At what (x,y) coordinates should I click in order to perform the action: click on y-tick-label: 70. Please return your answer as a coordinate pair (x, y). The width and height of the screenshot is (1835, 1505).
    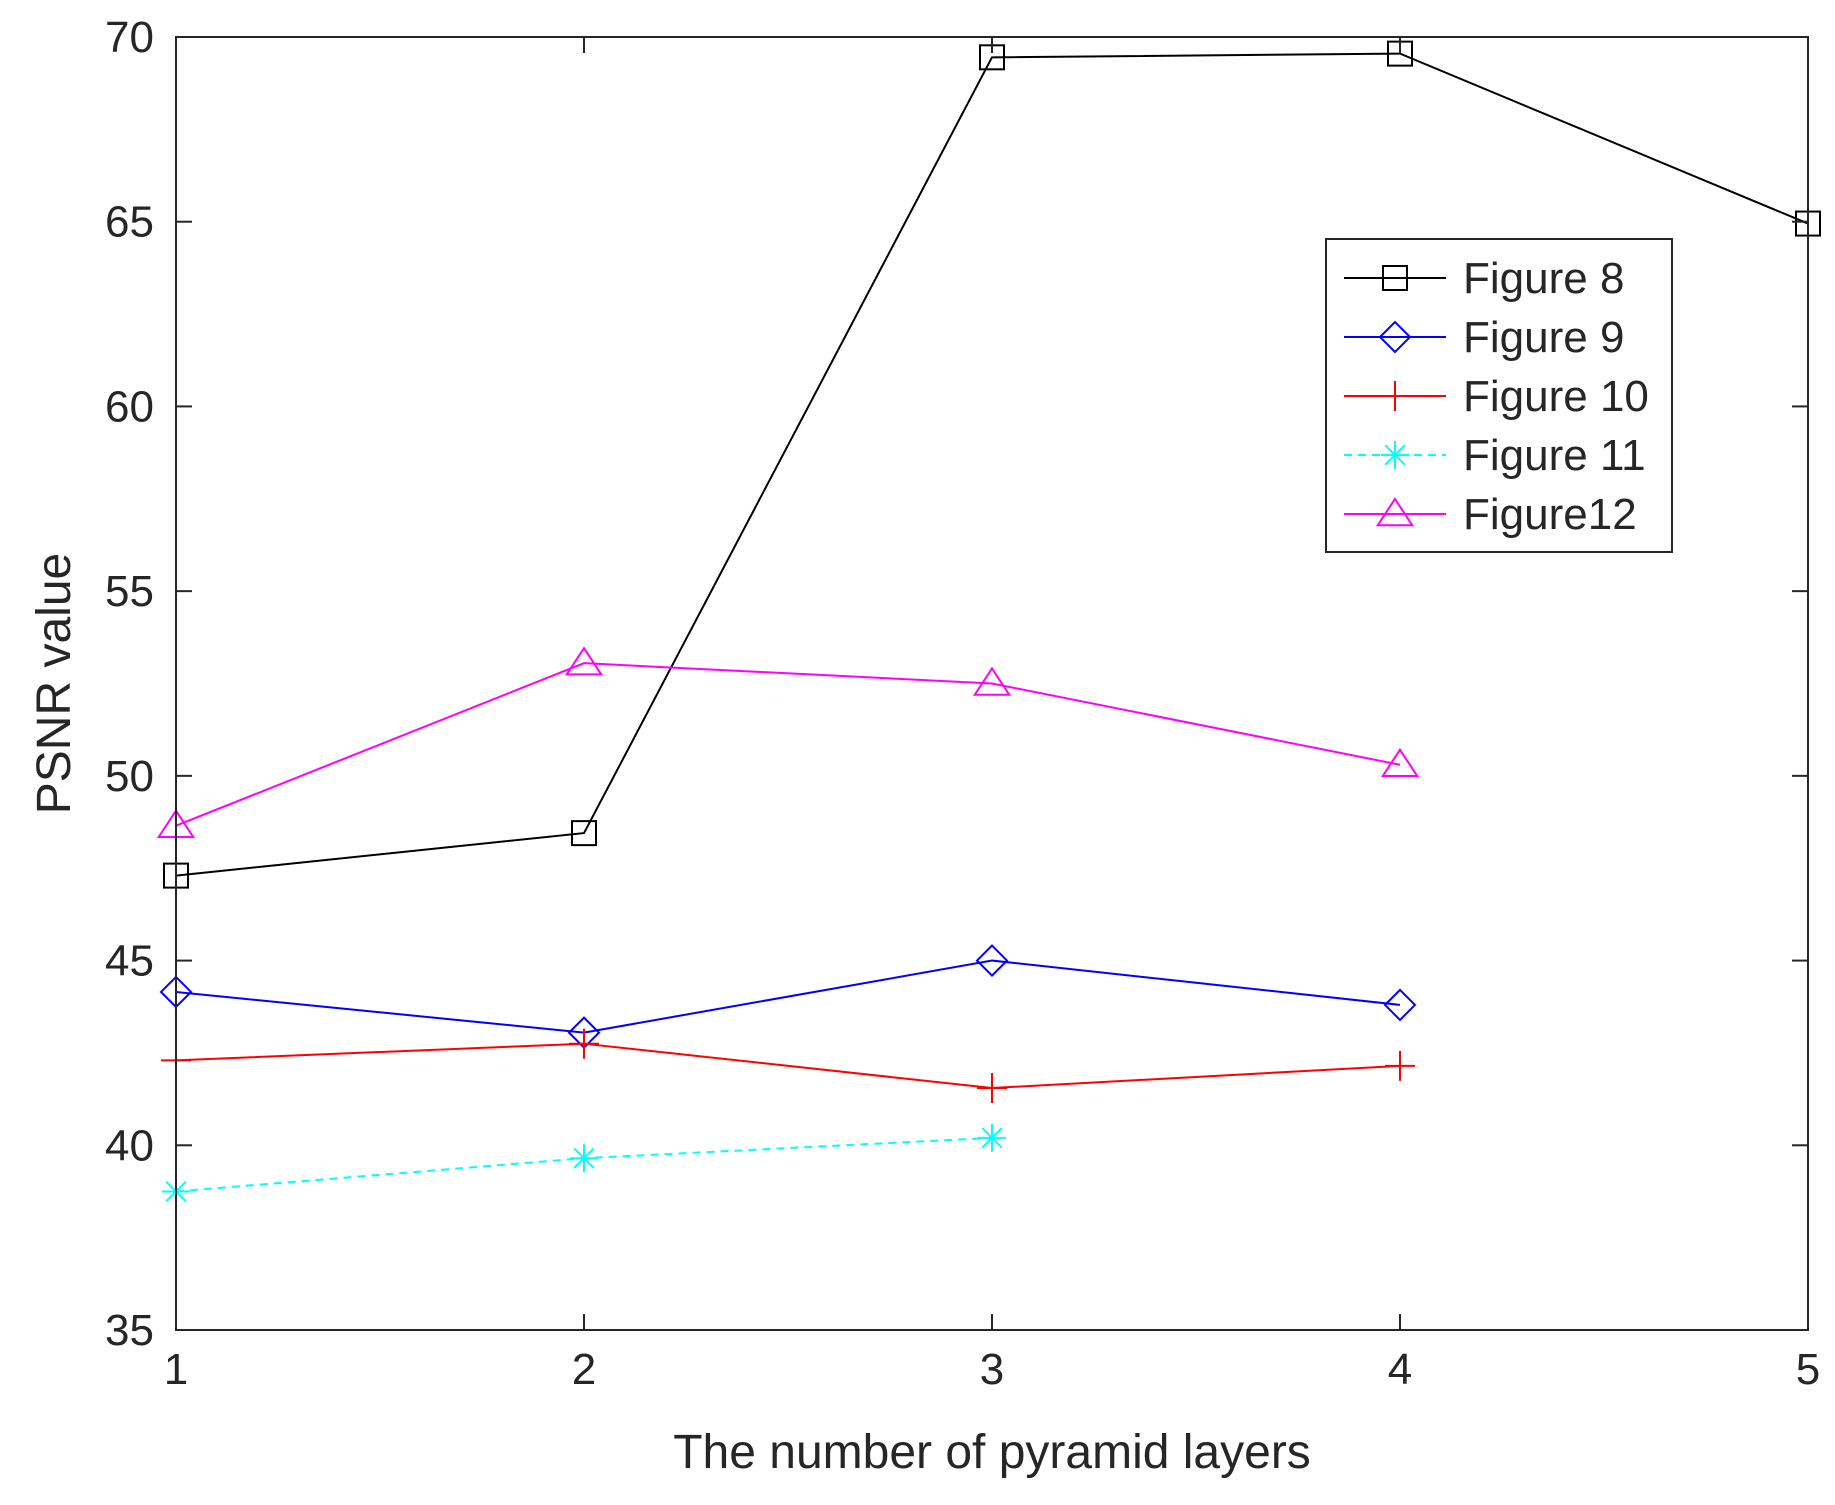
    Looking at the image, I should click on (129, 37).